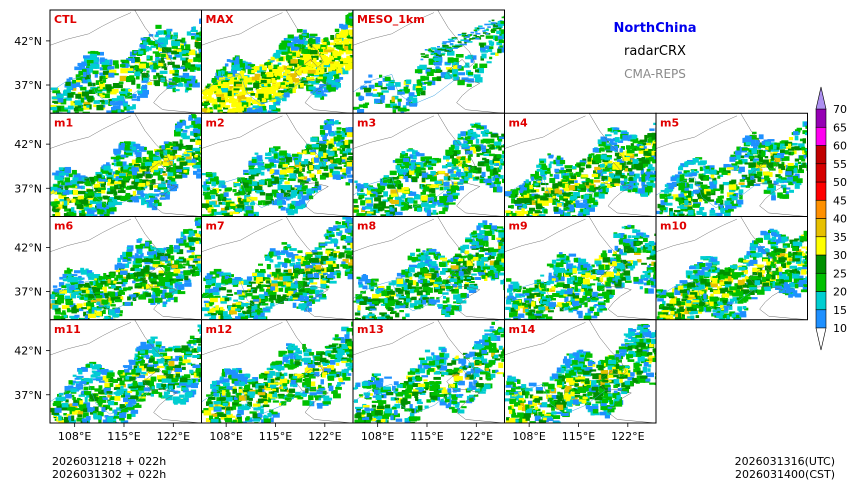 Image resolution: width=860 pixels, height=497 pixels. Describe the element at coordinates (28, 188) in the screenshot. I see `y-tick-label: 37°N` at that location.